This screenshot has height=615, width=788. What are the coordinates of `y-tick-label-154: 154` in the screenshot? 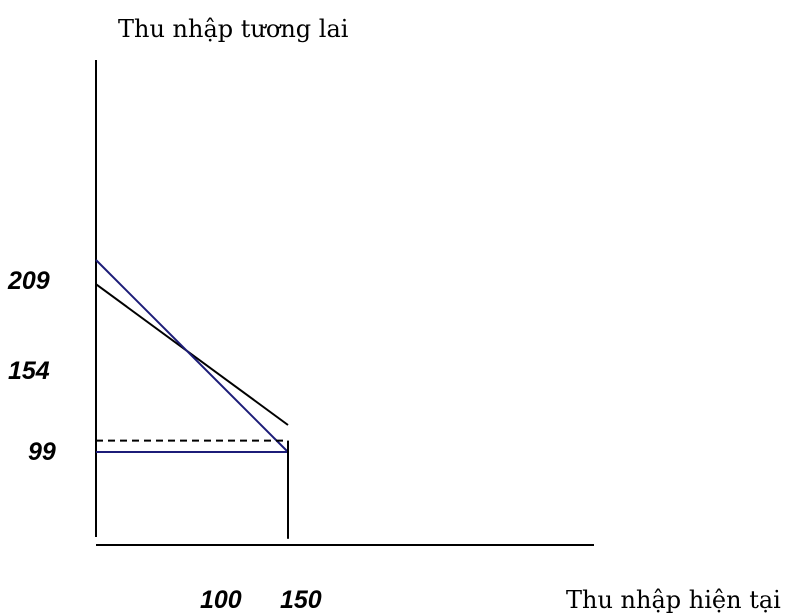 It's located at (29, 371).